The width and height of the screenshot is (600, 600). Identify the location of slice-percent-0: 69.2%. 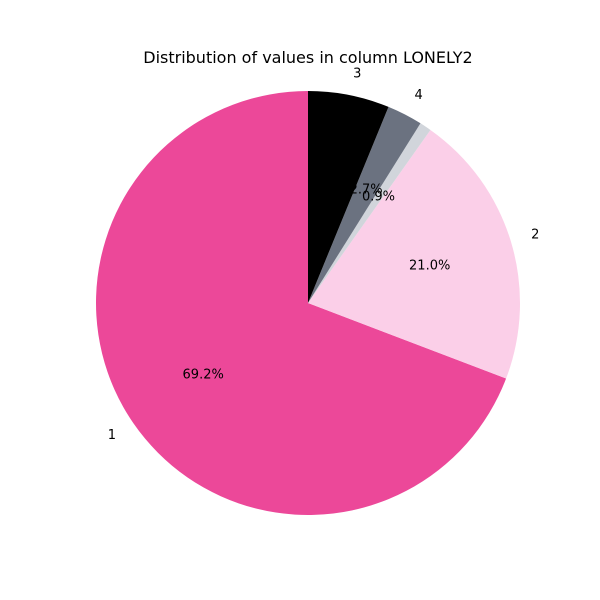
(203, 375).